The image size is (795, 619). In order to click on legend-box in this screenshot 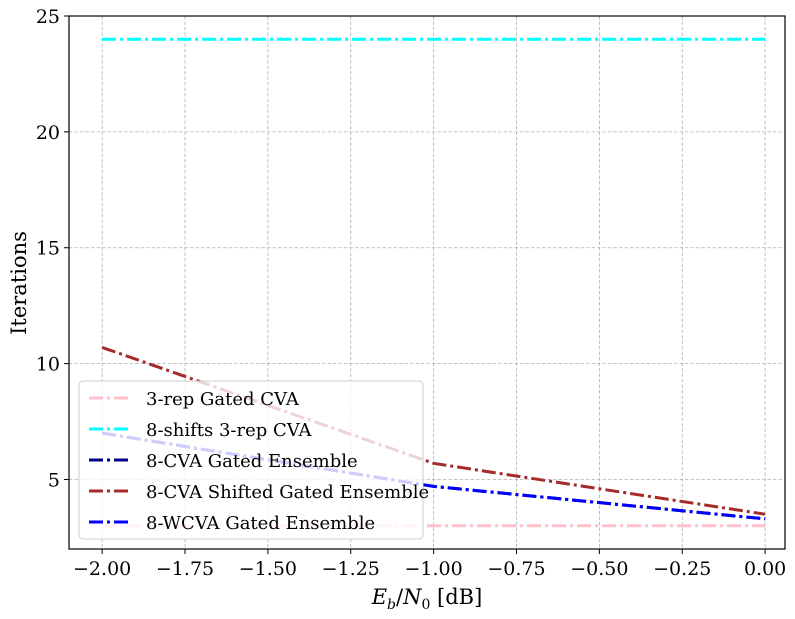, I will do `click(251, 460)`.